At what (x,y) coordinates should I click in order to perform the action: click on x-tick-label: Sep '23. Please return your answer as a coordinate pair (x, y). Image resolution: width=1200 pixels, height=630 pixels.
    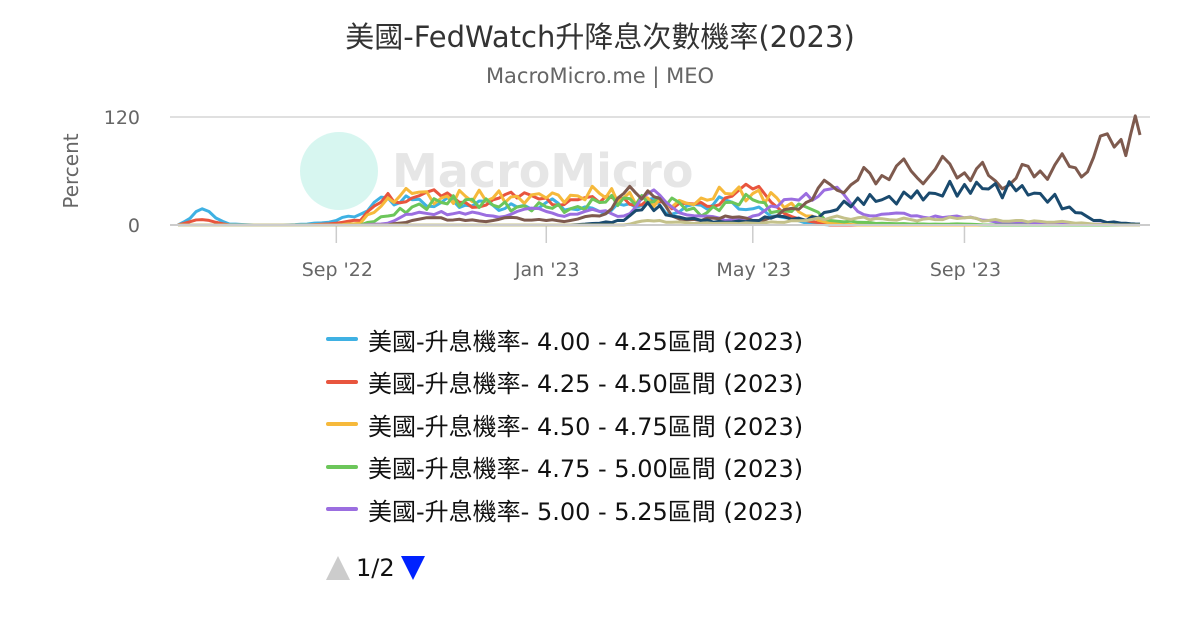
    Looking at the image, I should click on (965, 270).